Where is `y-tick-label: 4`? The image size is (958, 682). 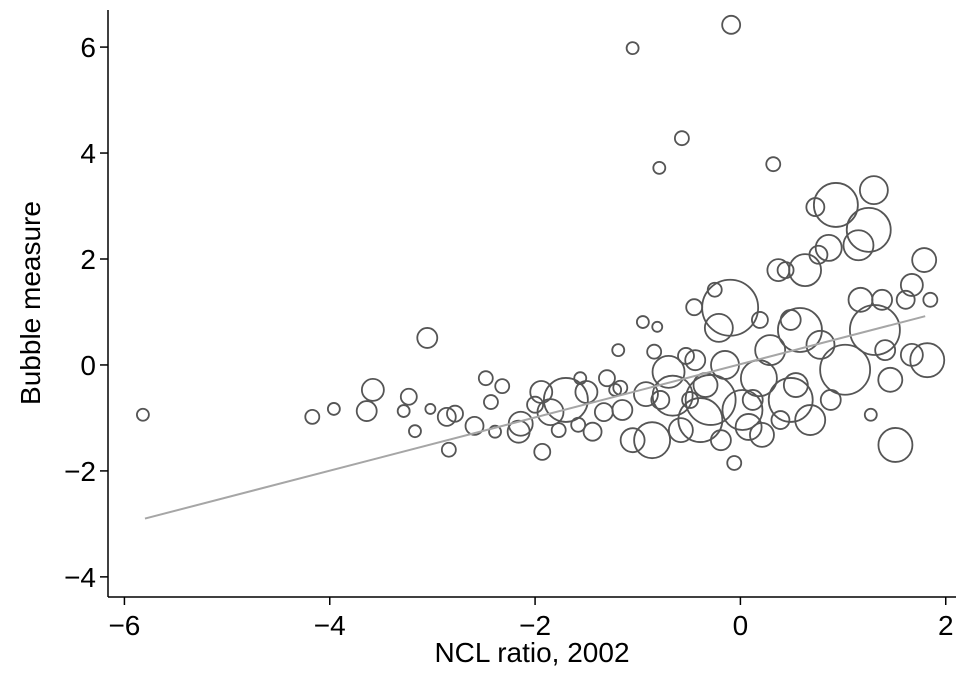 y-tick-label: 4 is located at coordinates (88, 153).